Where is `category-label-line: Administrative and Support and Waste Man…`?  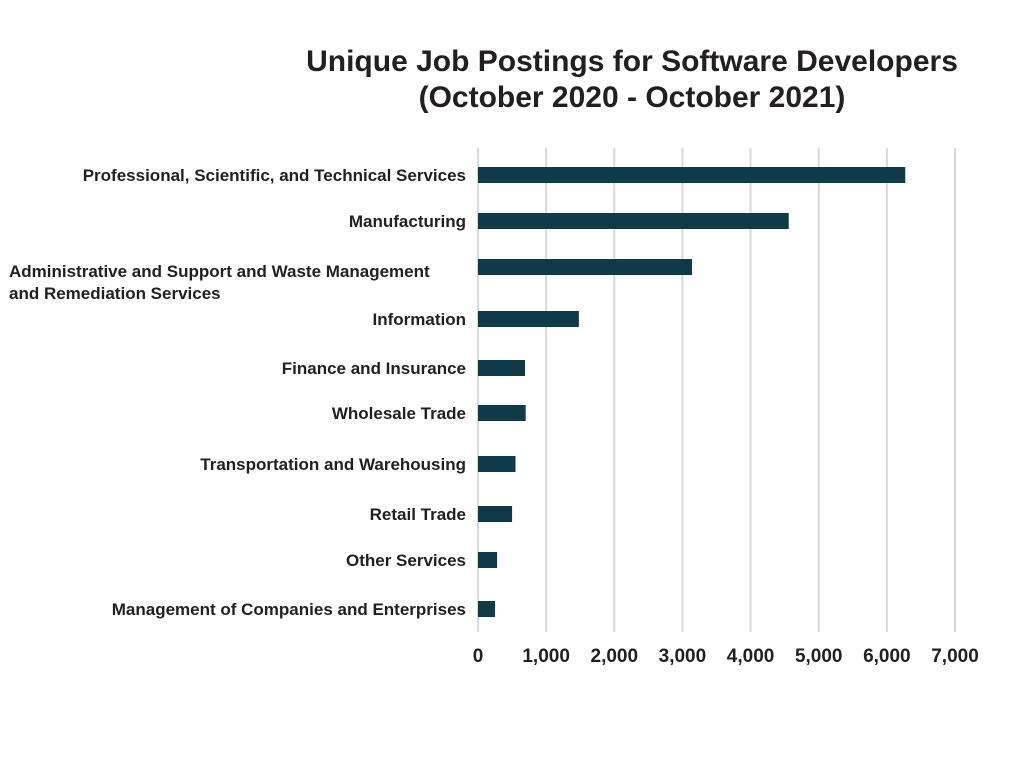
category-label-line: Administrative and Support and Waste Man… is located at coordinates (219, 271).